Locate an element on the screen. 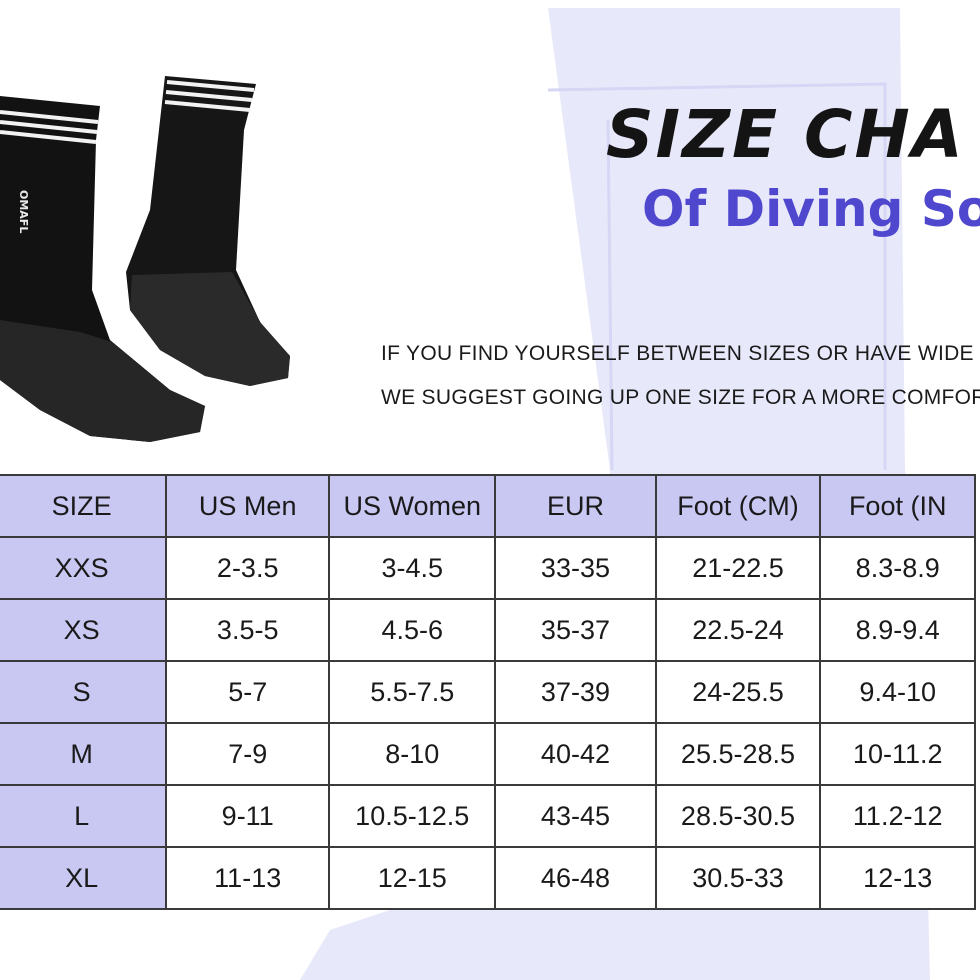 The image size is (980, 980). header-foot-in: Foot (IN is located at coordinates (897, 506).